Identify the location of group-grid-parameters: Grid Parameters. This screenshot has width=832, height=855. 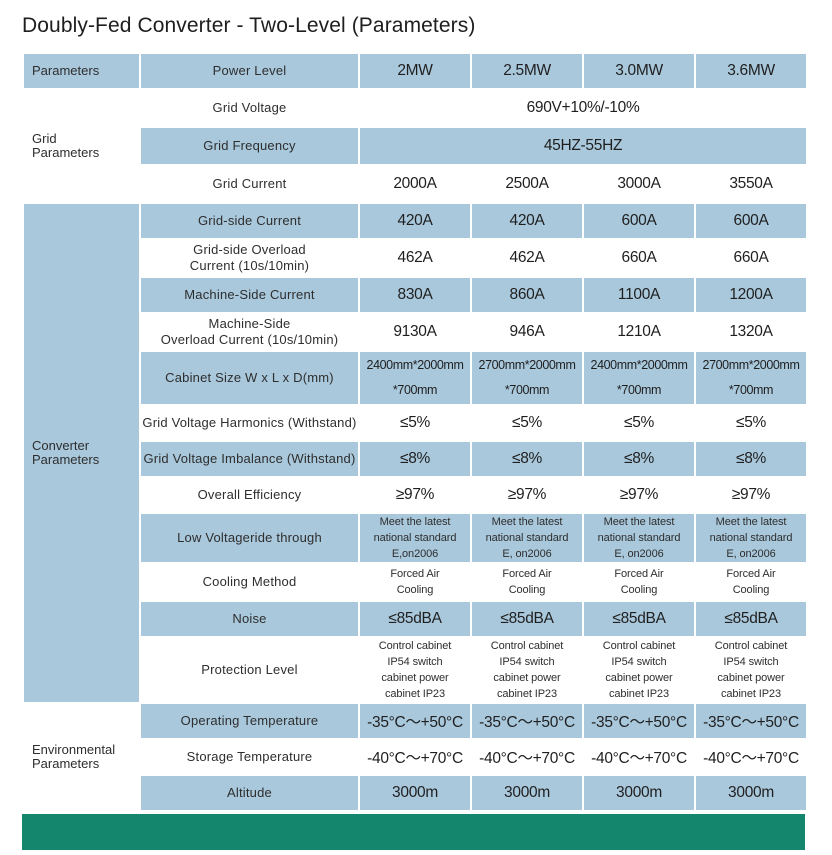
(81, 146).